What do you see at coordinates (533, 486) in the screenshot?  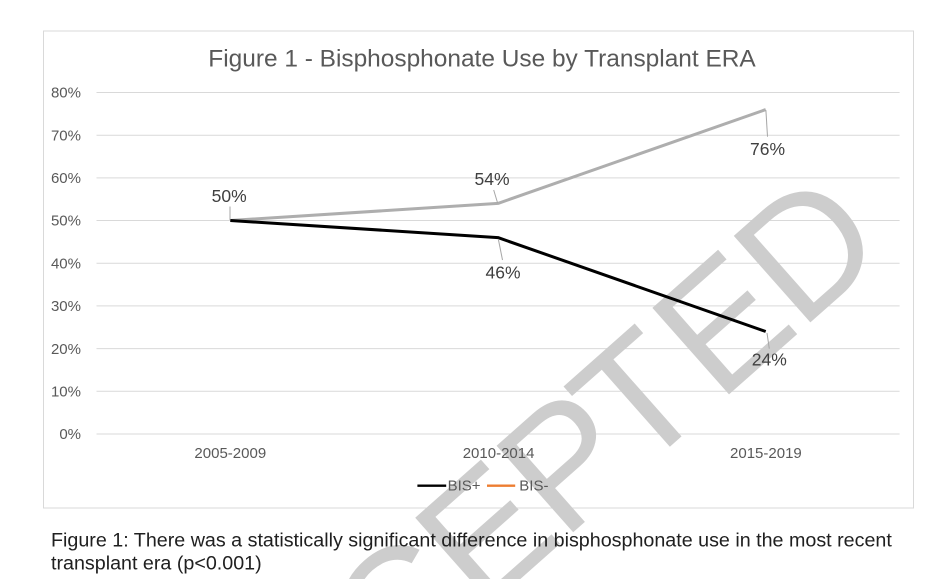 I see `svg-text: BIS-` at bounding box center [533, 486].